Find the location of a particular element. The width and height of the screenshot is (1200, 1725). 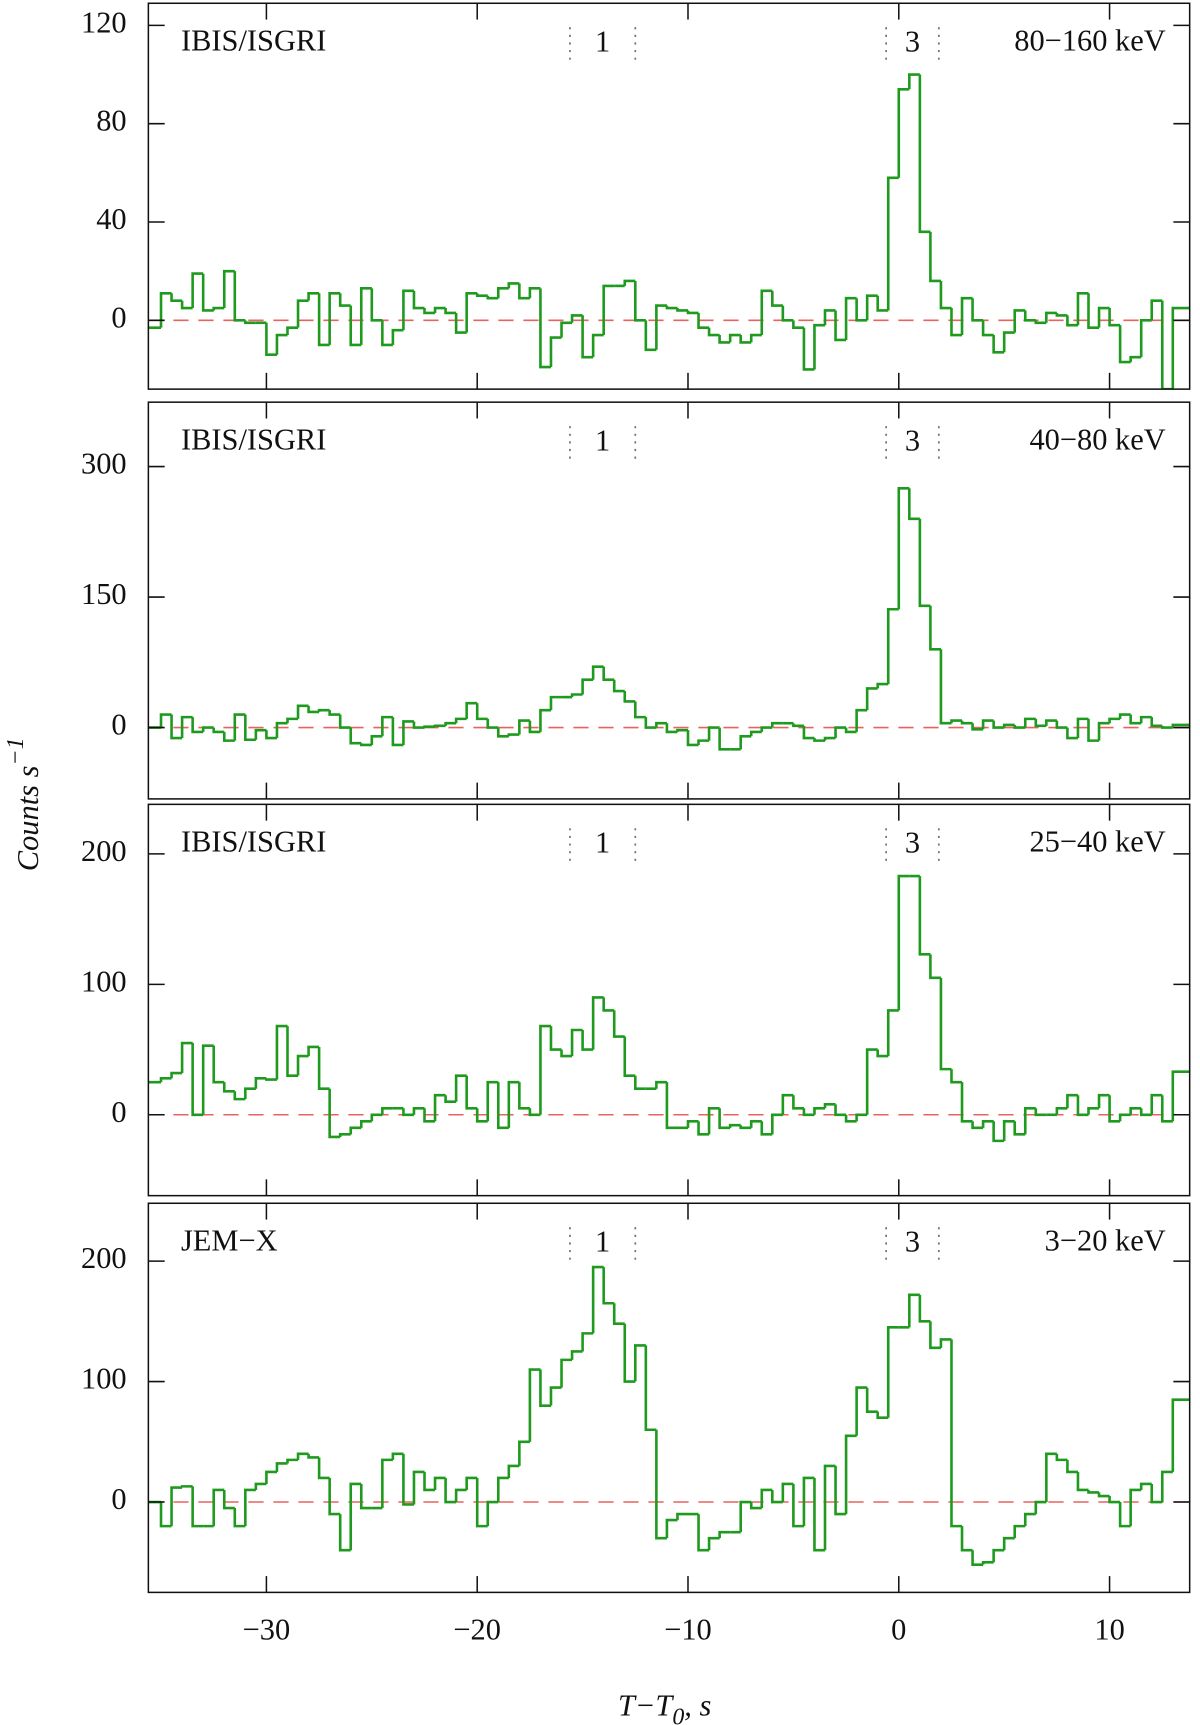

y-tick-label: 100 is located at coordinates (104, 981).